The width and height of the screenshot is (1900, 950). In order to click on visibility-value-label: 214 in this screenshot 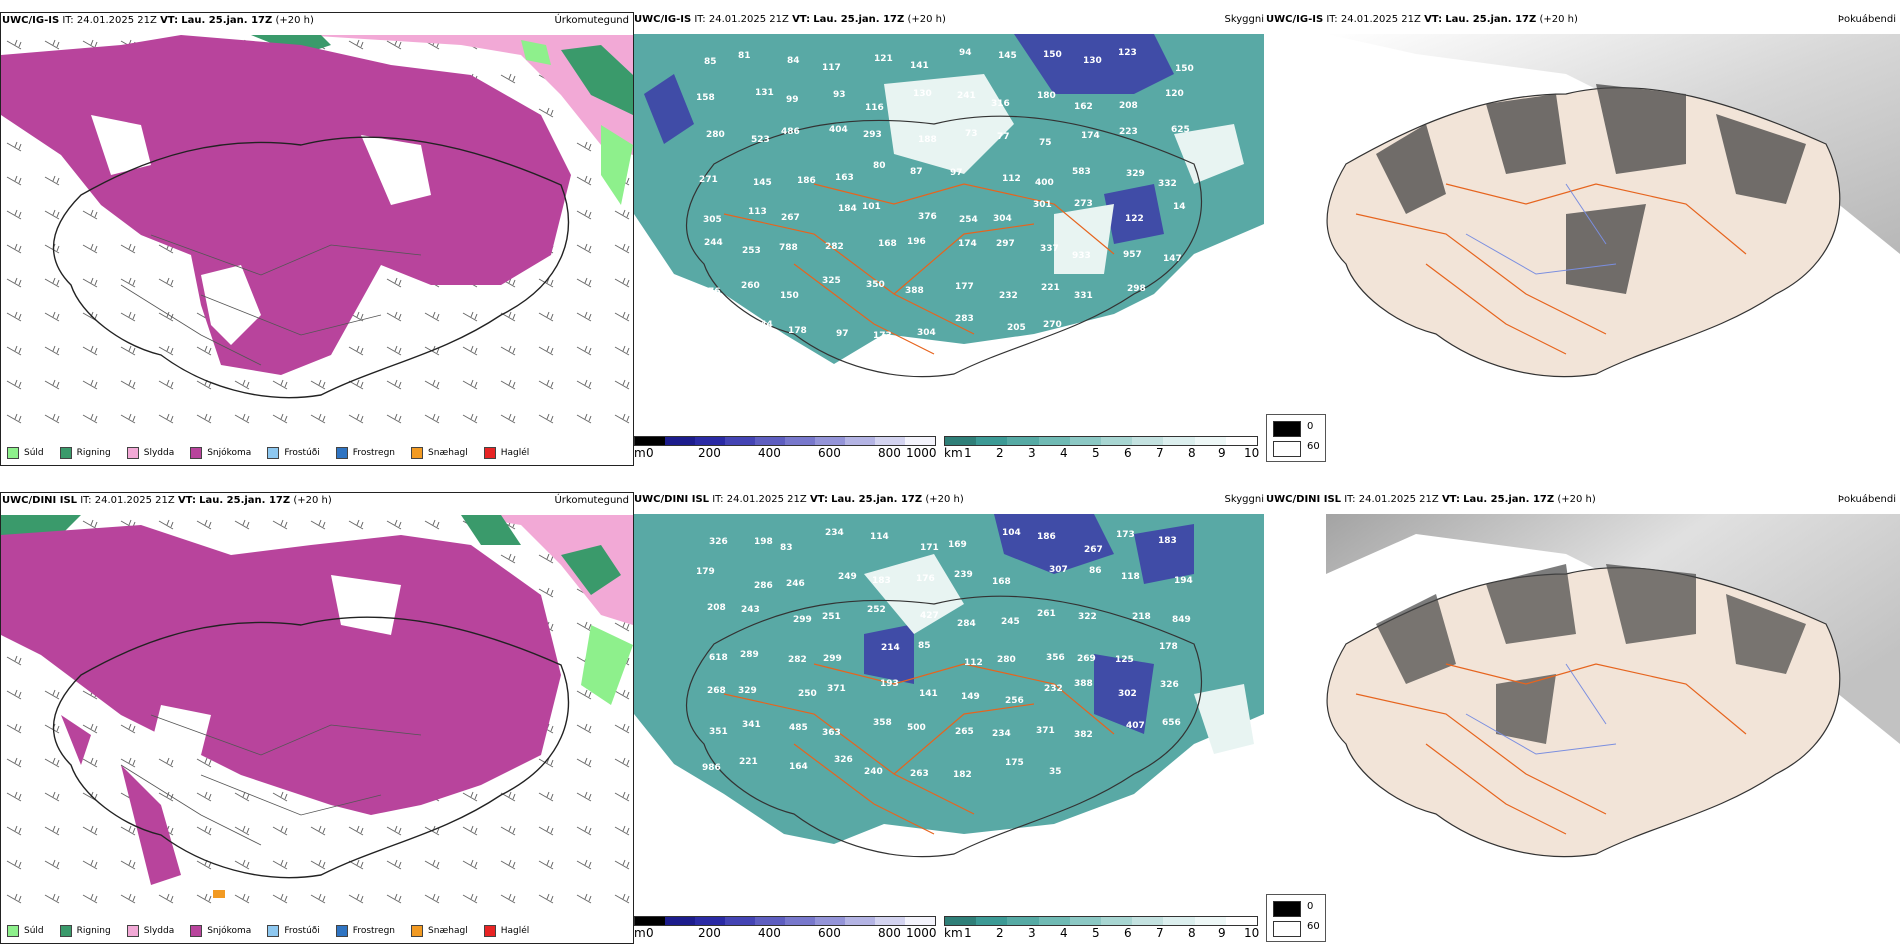, I will do `click(890, 648)`.